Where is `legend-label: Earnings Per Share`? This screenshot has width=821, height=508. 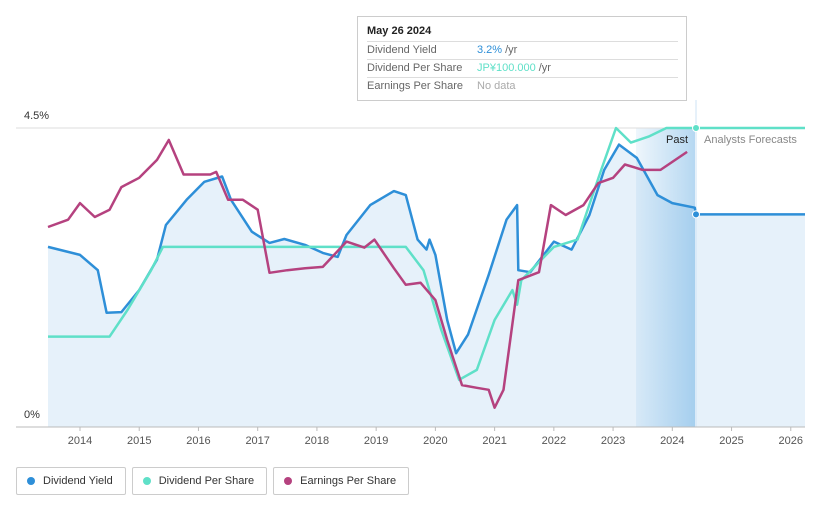 legend-label: Earnings Per Share is located at coordinates (348, 481).